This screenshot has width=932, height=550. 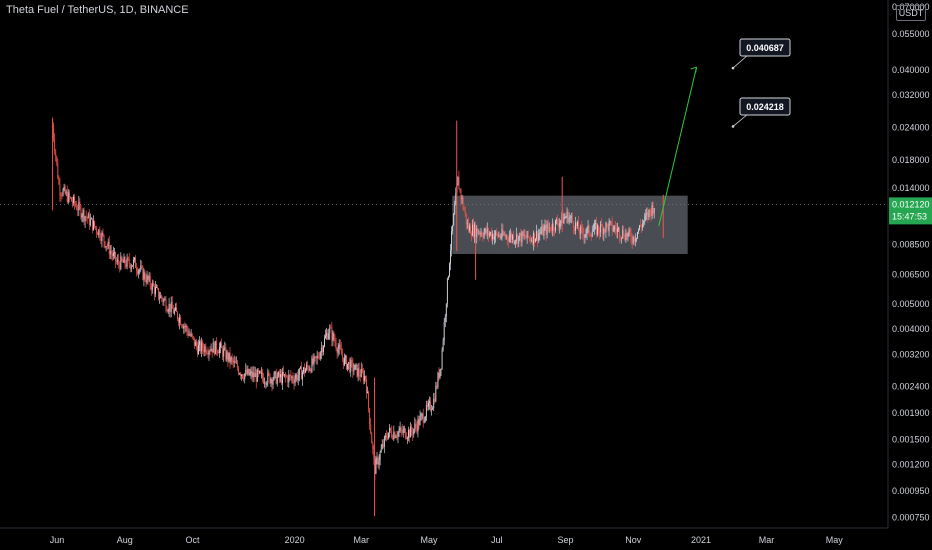 I want to click on y-tick-label: 0.008500, so click(x=911, y=244).